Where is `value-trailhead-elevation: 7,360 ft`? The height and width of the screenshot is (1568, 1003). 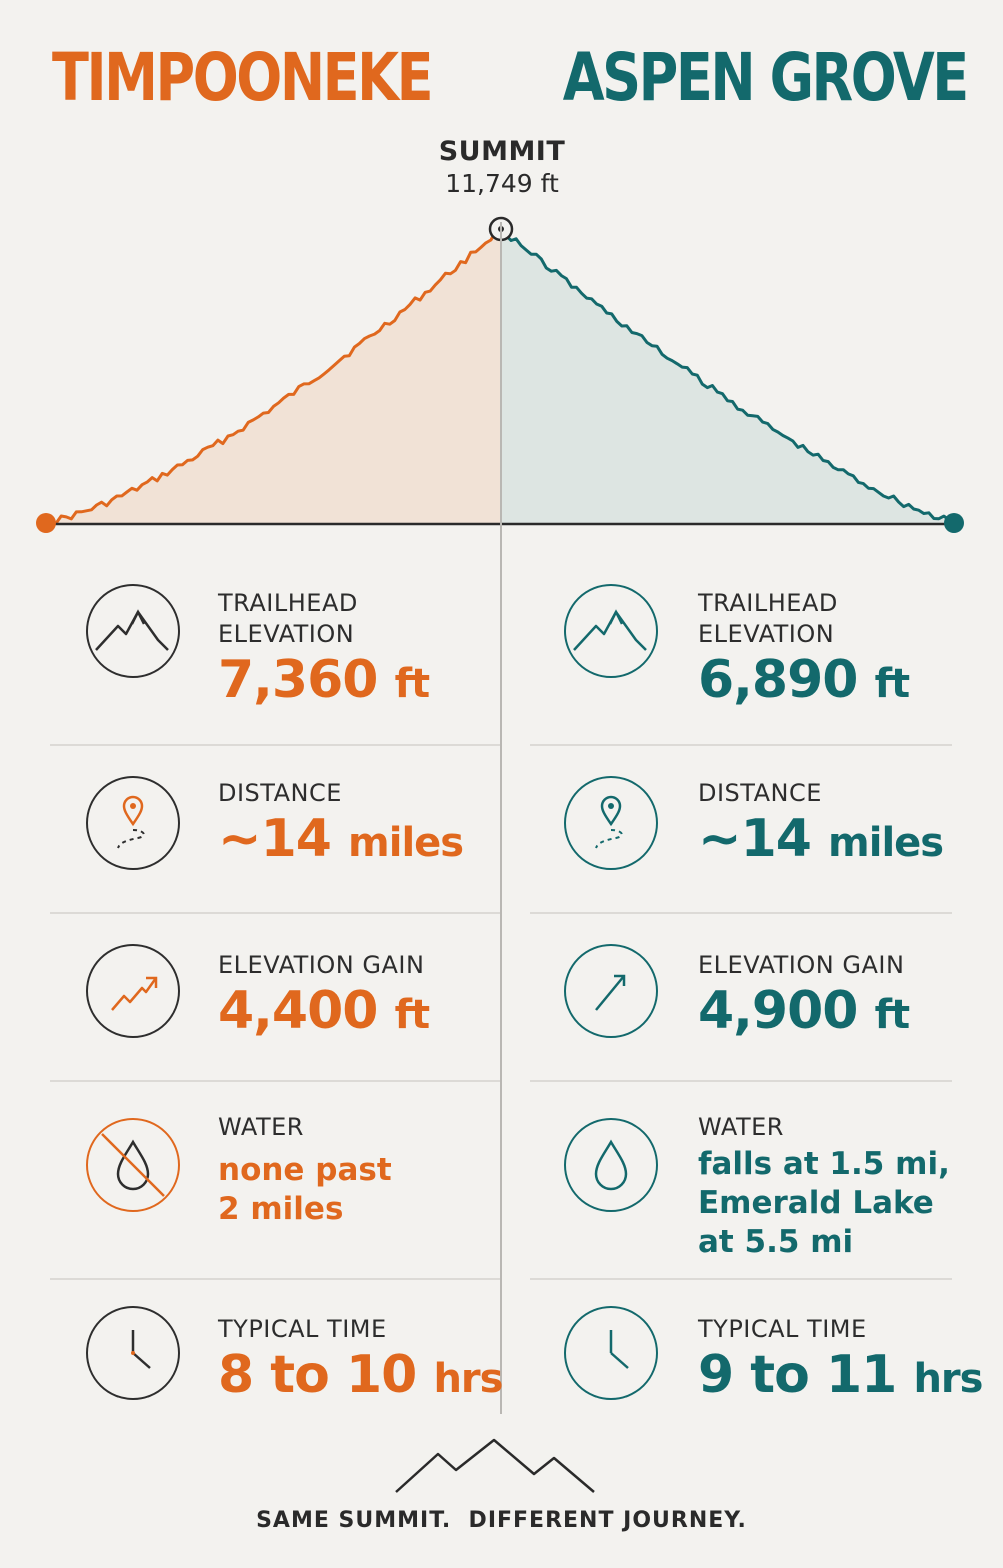
value-trailhead-elevation: 7,360 ft is located at coordinates (324, 680).